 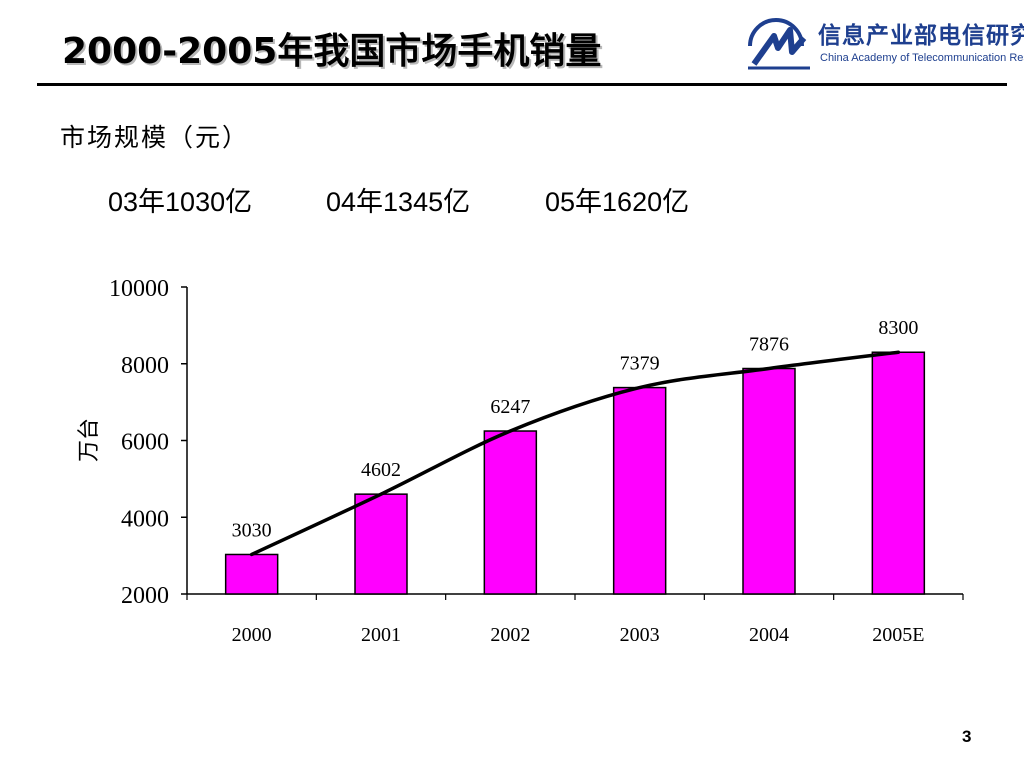 What do you see at coordinates (967, 736) in the screenshot?
I see `page-number: 3` at bounding box center [967, 736].